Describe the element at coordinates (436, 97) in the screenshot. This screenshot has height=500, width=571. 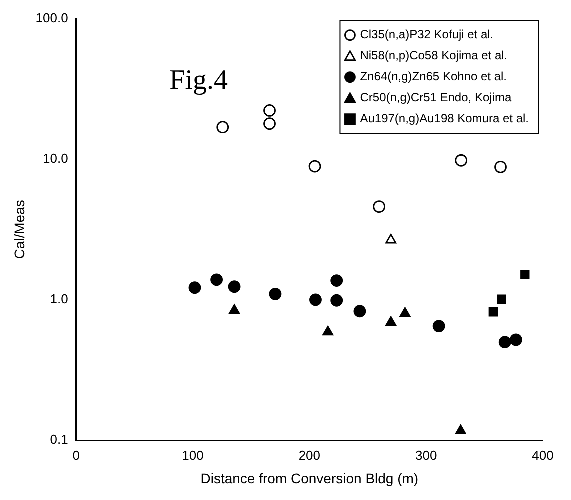
I see `legend-label: Cr50(n,g)Cr51 Endo, Kojima` at that location.